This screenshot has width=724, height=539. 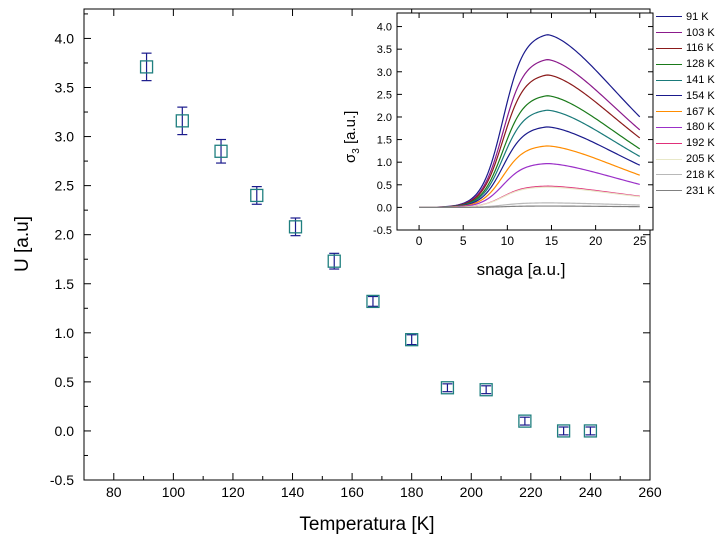 What do you see at coordinates (366, 524) in the screenshot?
I see `main-x-axis-label: Temperatura [K]` at bounding box center [366, 524].